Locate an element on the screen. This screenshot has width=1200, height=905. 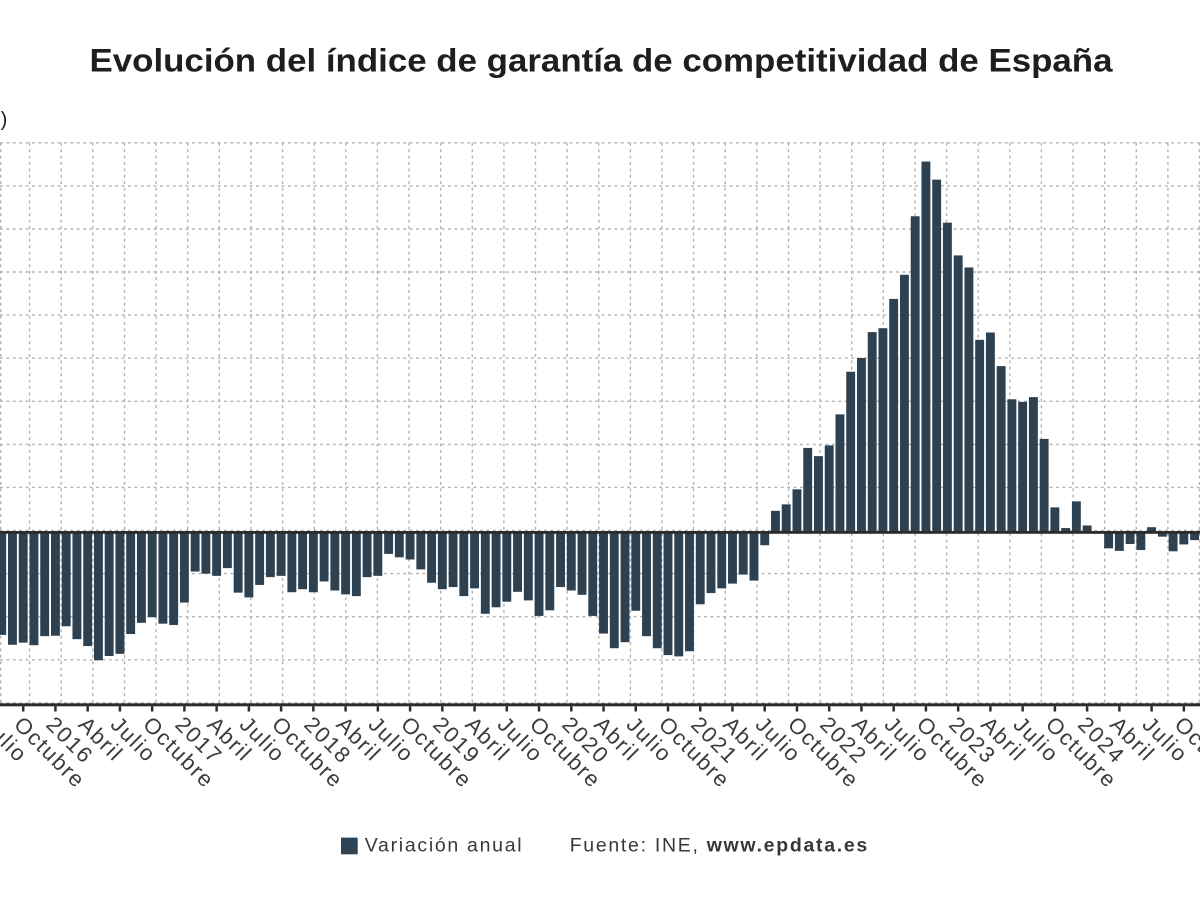
svg-text: Fuente: INE, www.epdata.es is located at coordinates (719, 846).